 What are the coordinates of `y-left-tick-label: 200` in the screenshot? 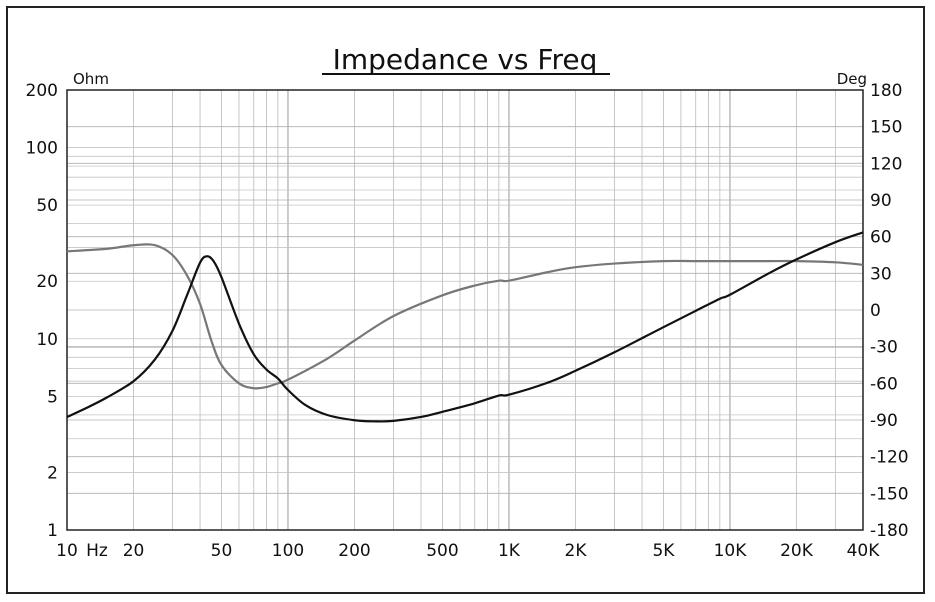 It's located at (42, 91).